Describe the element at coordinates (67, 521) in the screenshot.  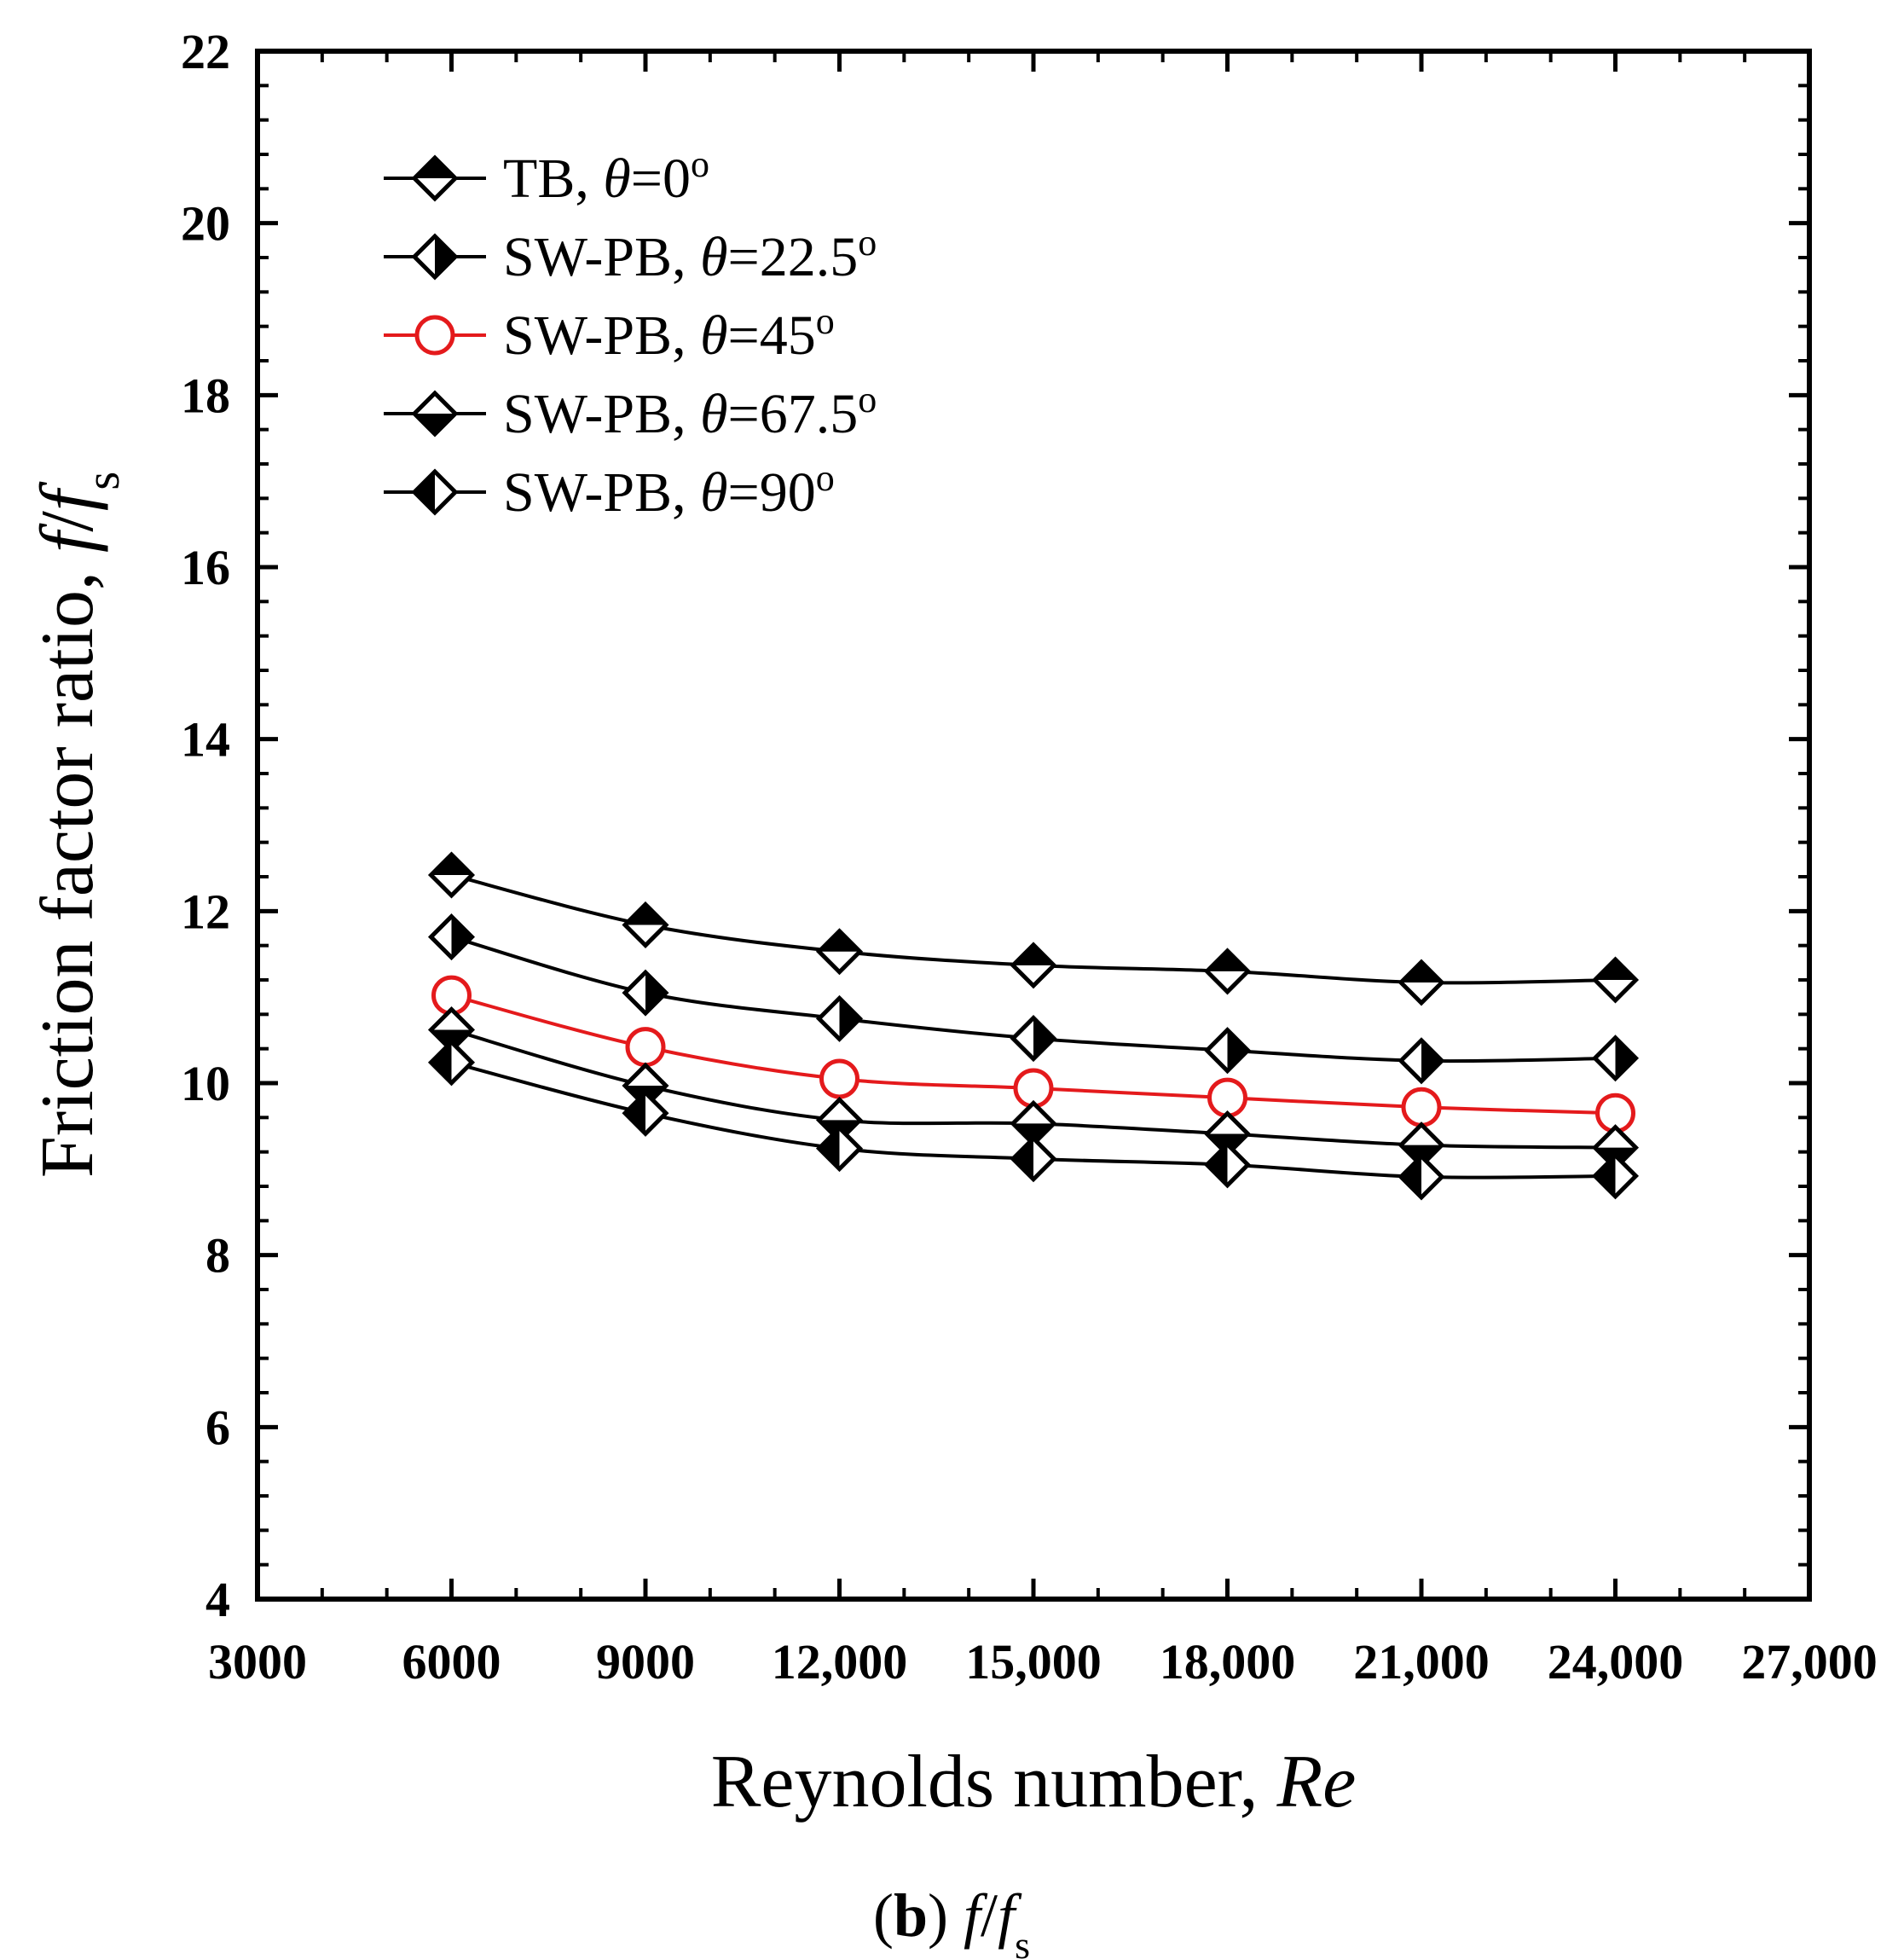
I see `y-axis-title-sep: /` at that location.